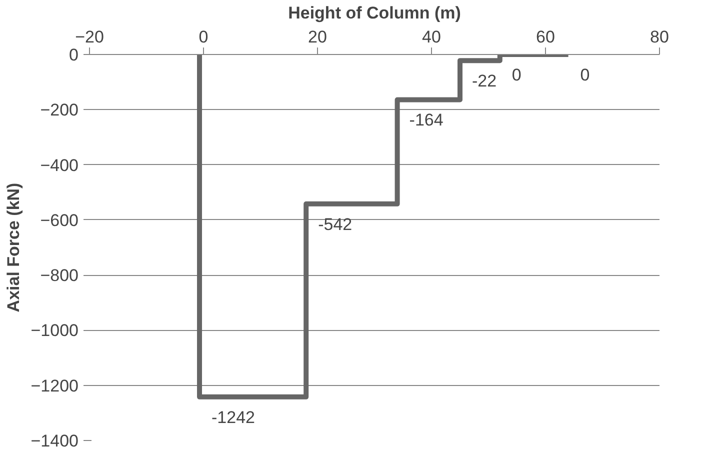  What do you see at coordinates (54, 330) in the screenshot?
I see `y-tick-label: −1000` at bounding box center [54, 330].